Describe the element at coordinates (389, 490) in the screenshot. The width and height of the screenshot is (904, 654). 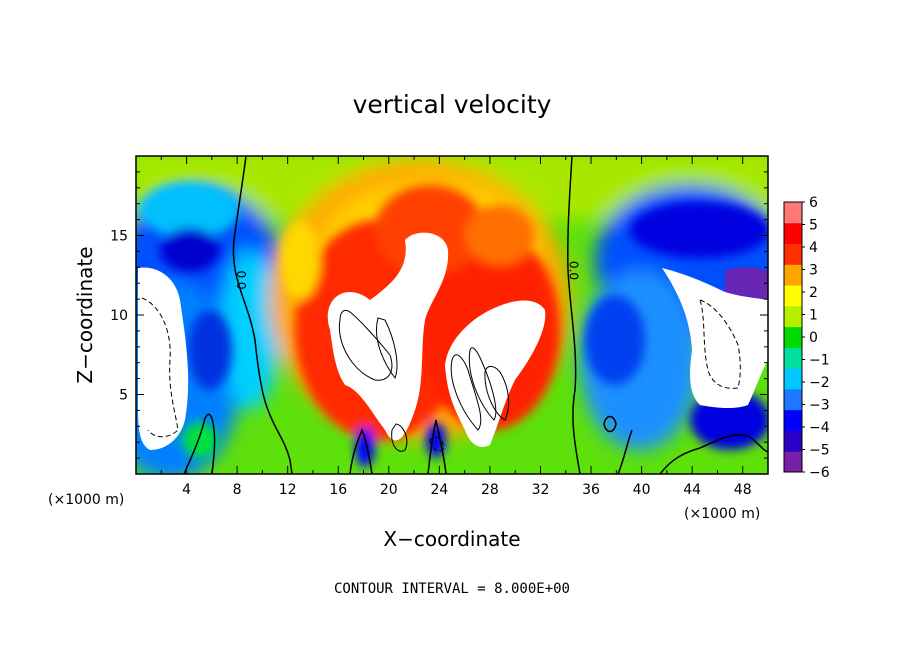
I see `x-tick-label: 20` at that location.